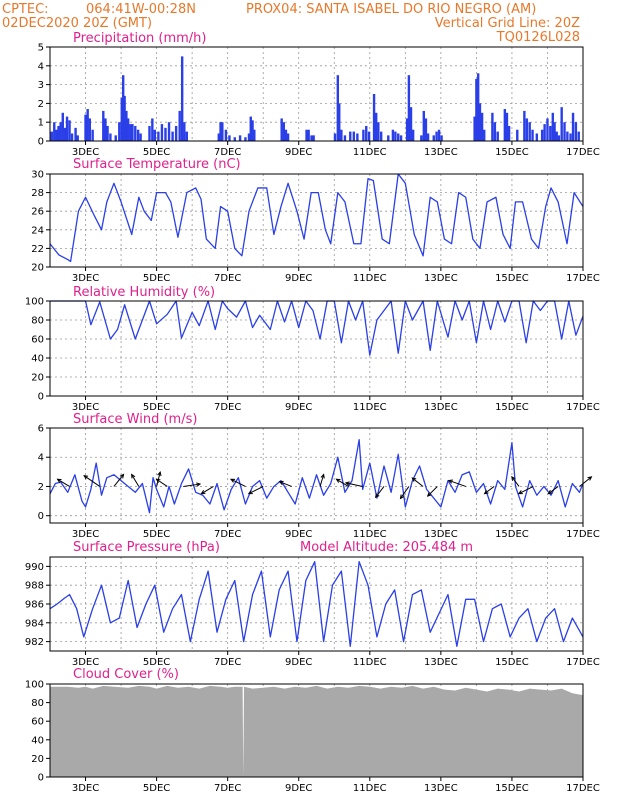  Describe the element at coordinates (37, 378) in the screenshot. I see `y-tick-label: 20` at that location.